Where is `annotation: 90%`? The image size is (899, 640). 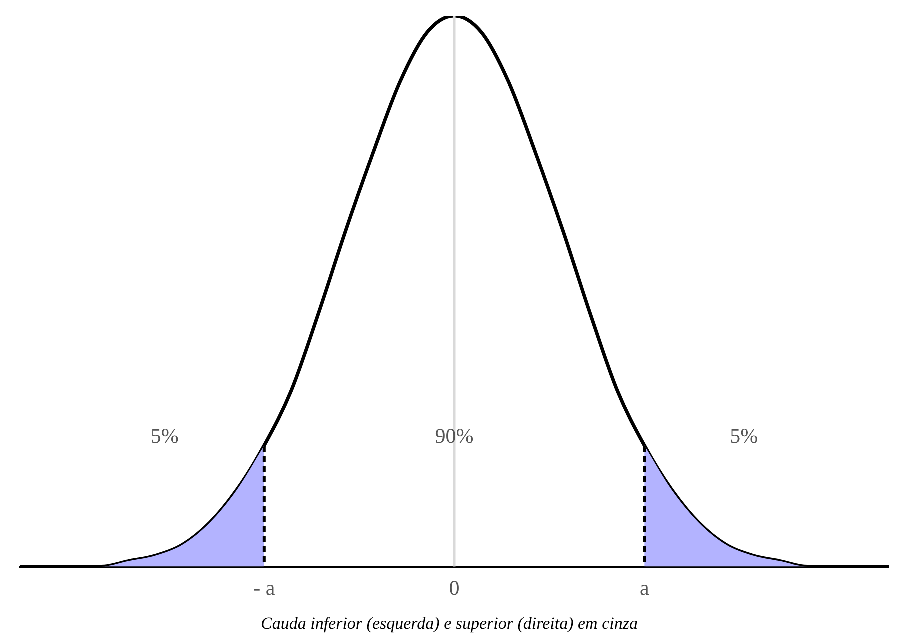
annotation: 90% is located at coordinates (454, 436).